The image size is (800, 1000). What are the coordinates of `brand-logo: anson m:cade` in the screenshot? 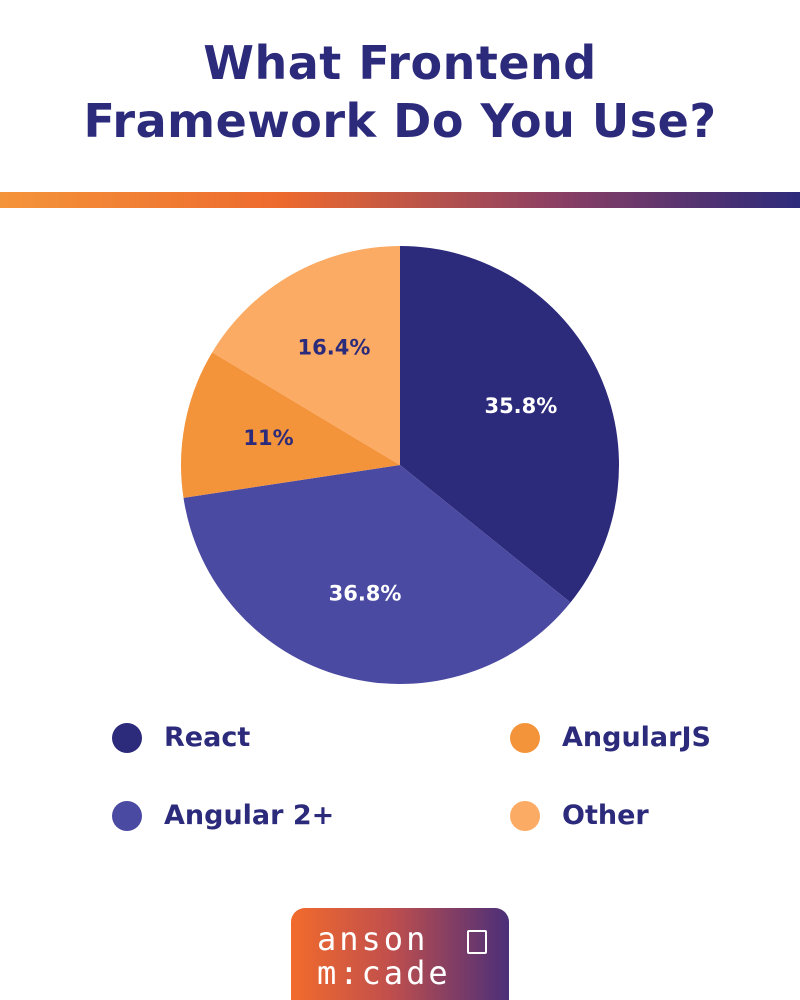 It's located at (400, 954).